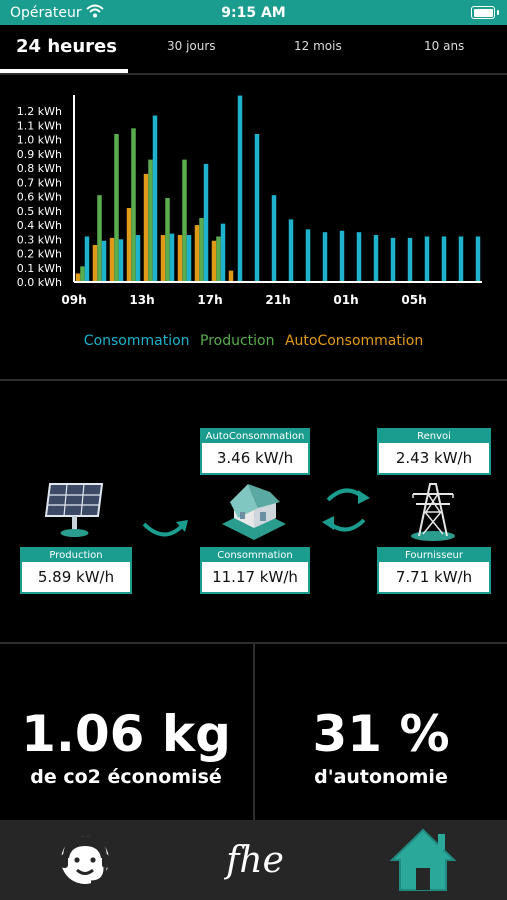 The width and height of the screenshot is (507, 900). I want to click on co2-stat: 1.06 kg de co2 économisé, so click(126, 747).